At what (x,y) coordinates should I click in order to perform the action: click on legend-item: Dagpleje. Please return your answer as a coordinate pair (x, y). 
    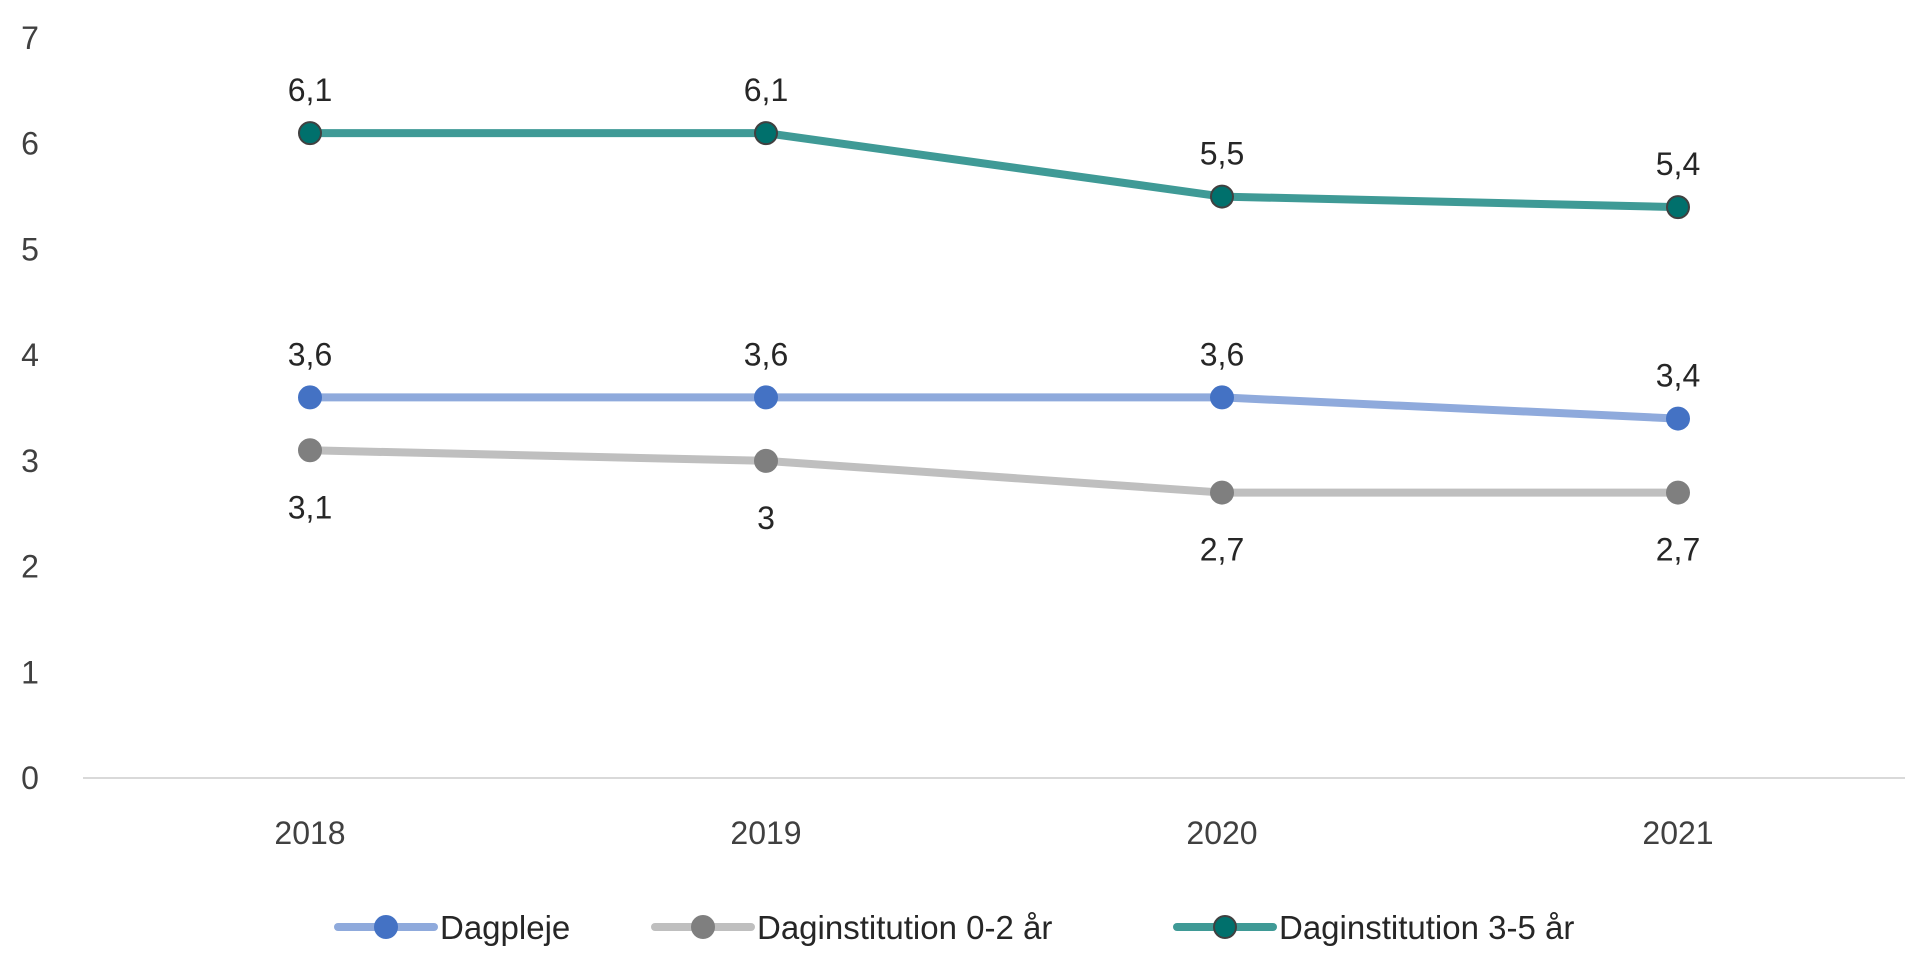
    Looking at the image, I should click on (452, 927).